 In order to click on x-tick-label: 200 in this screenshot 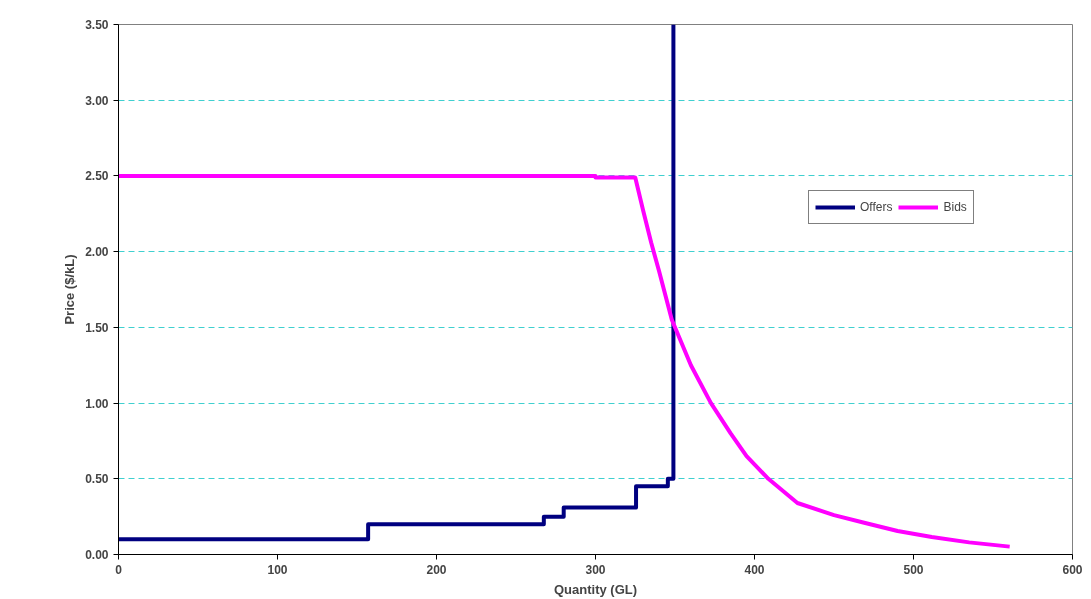, I will do `click(436, 569)`.